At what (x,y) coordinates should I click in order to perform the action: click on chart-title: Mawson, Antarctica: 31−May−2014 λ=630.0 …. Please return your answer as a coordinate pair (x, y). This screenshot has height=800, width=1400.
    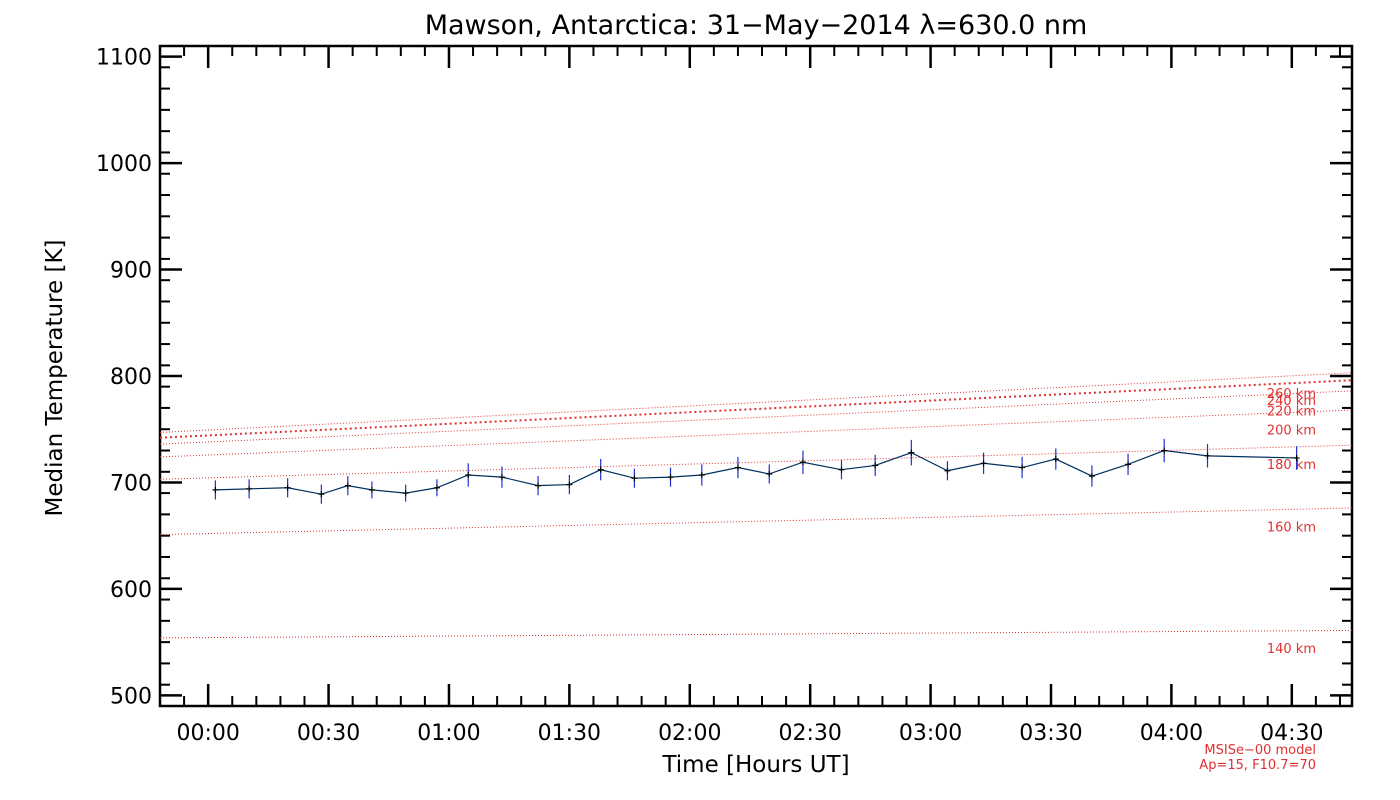
    Looking at the image, I should click on (756, 25).